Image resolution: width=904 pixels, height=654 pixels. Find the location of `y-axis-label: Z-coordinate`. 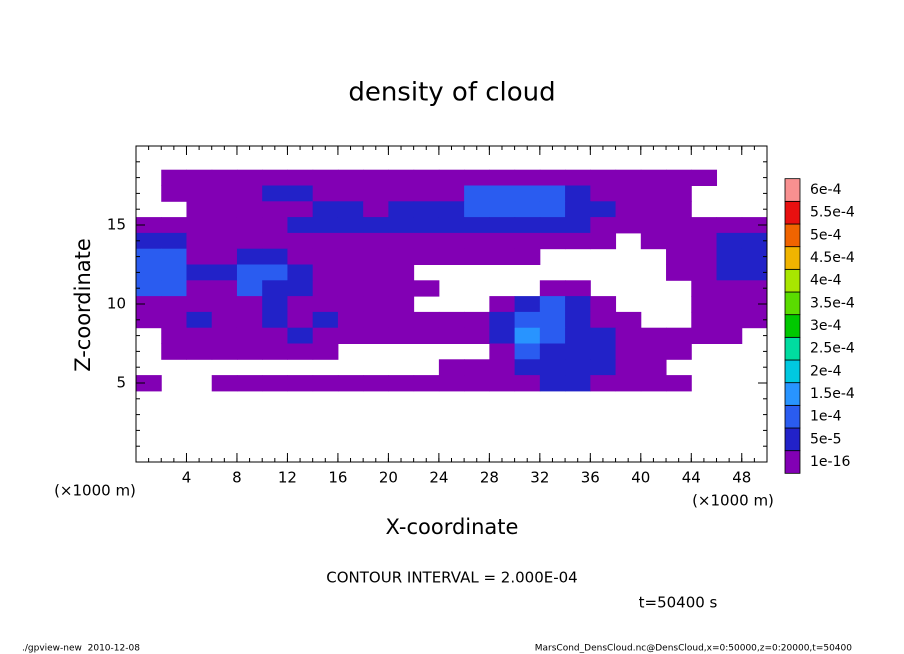

y-axis-label: Z-coordinate is located at coordinates (83, 305).